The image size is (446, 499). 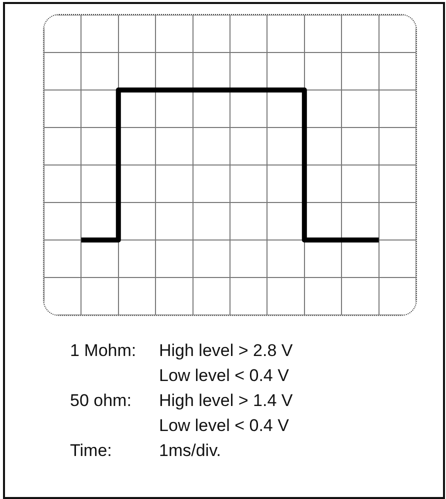 I want to click on text: 50 ohm: High level > 1.4 V, so click(x=181, y=400).